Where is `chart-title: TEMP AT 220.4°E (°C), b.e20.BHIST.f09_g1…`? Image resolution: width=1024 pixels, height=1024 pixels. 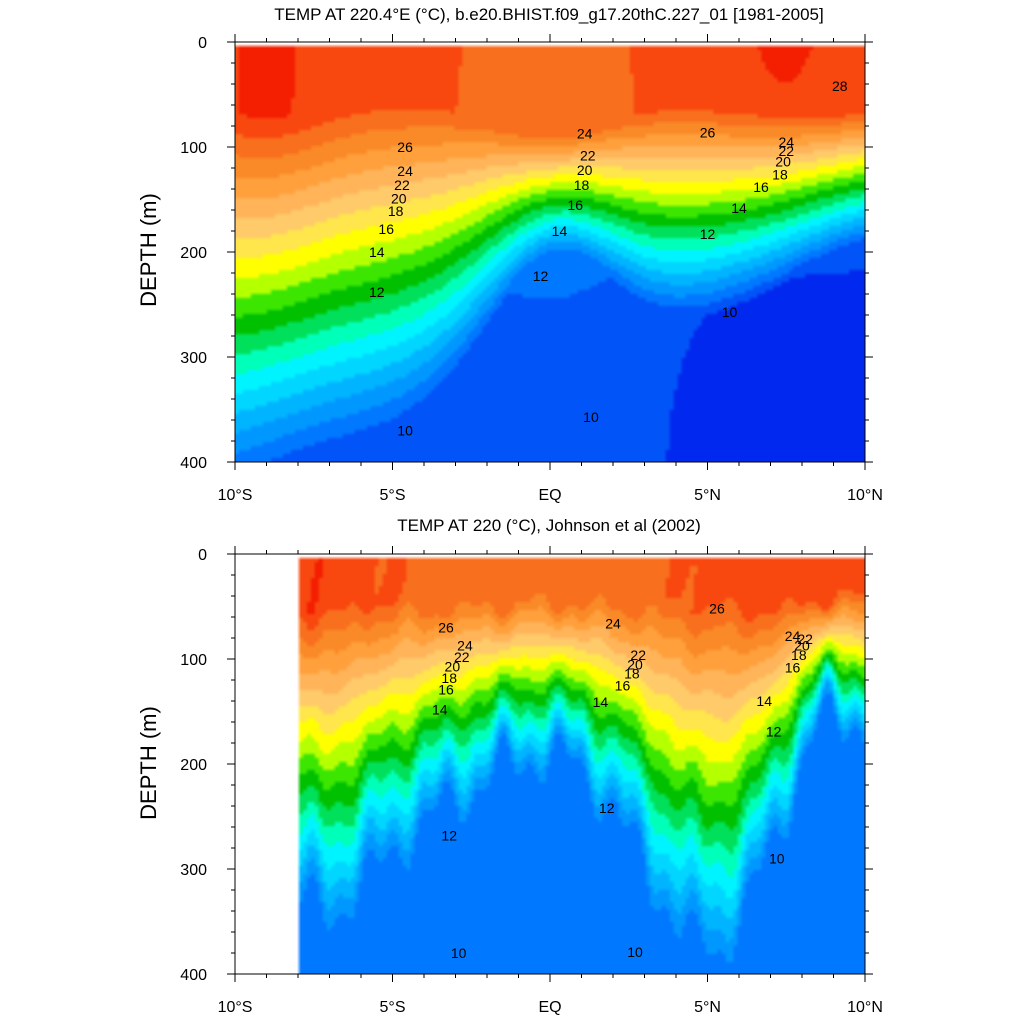 chart-title: TEMP AT 220.4°E (°C), b.e20.BHIST.f09_g1… is located at coordinates (548, 14).